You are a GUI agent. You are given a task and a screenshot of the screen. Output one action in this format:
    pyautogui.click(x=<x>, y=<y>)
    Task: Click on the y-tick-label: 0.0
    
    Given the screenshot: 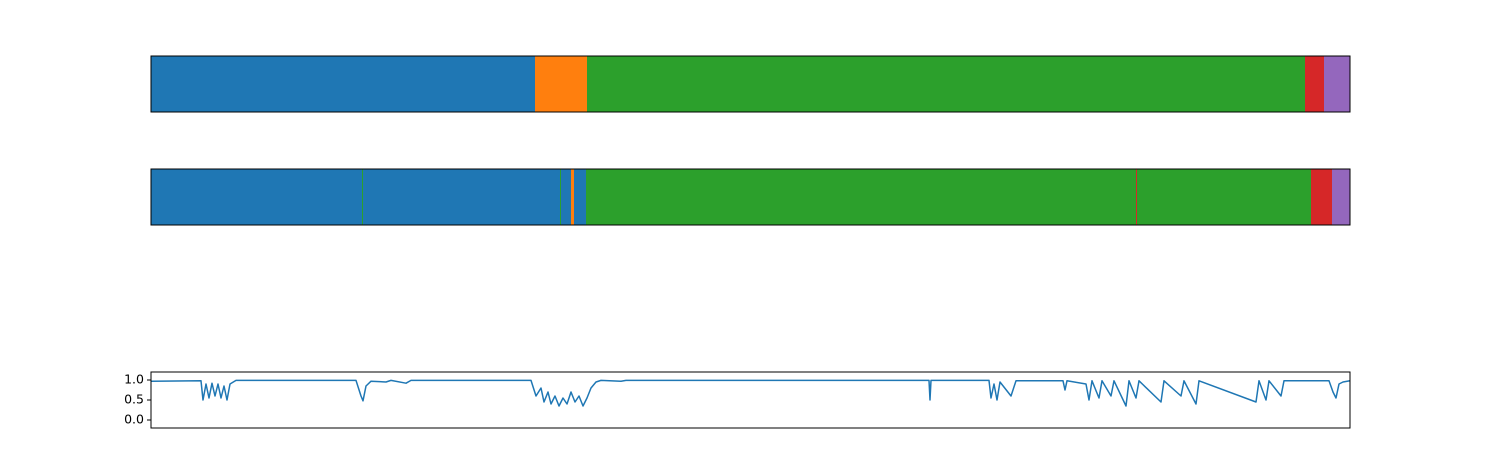 What is the action you would take?
    pyautogui.click(x=134, y=419)
    